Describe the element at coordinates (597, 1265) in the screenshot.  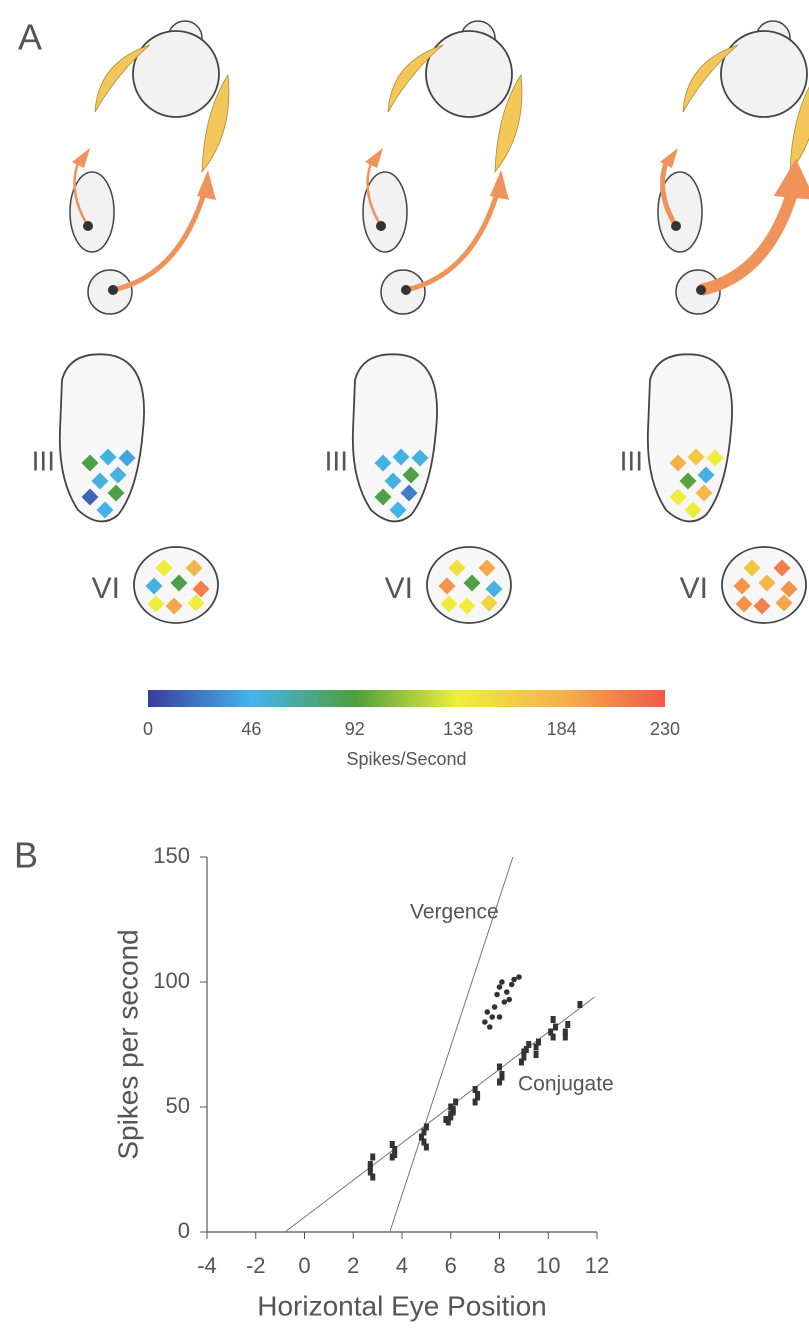
I see `x-tick-label: 12` at that location.